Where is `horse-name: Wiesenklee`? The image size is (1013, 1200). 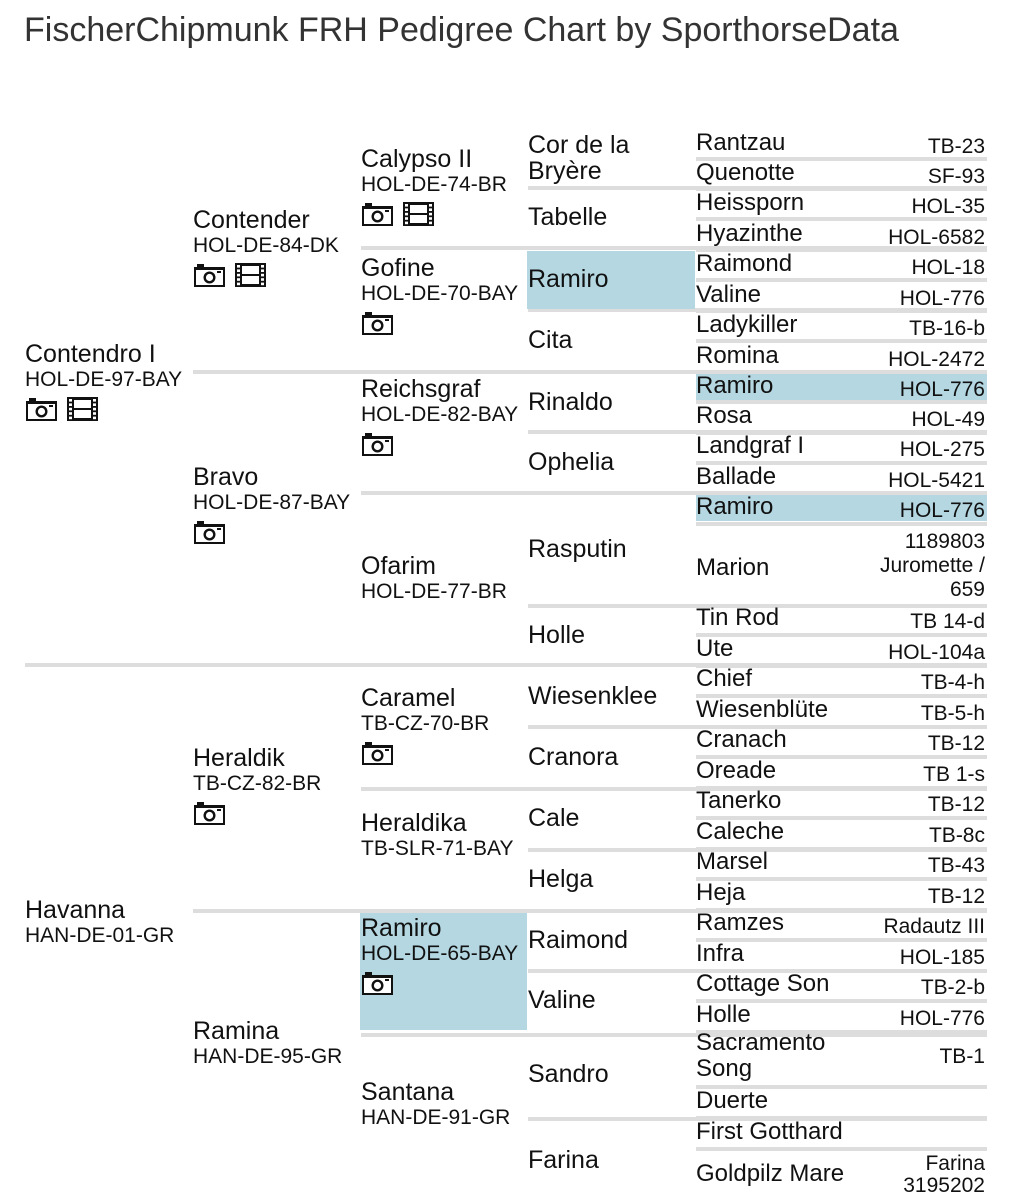 horse-name: Wiesenklee is located at coordinates (593, 696).